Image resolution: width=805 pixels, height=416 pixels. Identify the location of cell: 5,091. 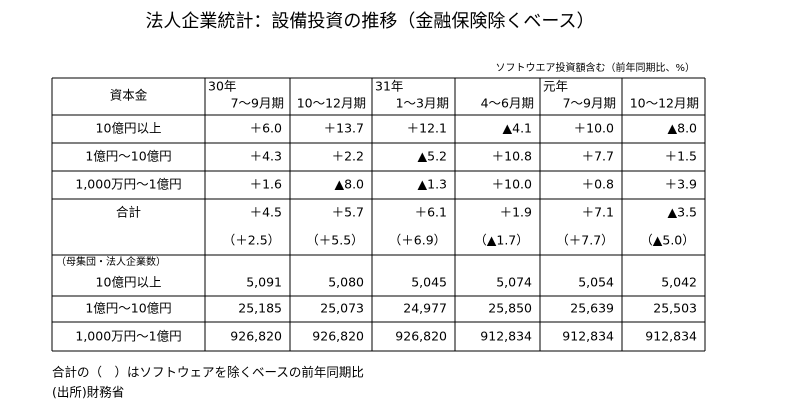
(264, 282).